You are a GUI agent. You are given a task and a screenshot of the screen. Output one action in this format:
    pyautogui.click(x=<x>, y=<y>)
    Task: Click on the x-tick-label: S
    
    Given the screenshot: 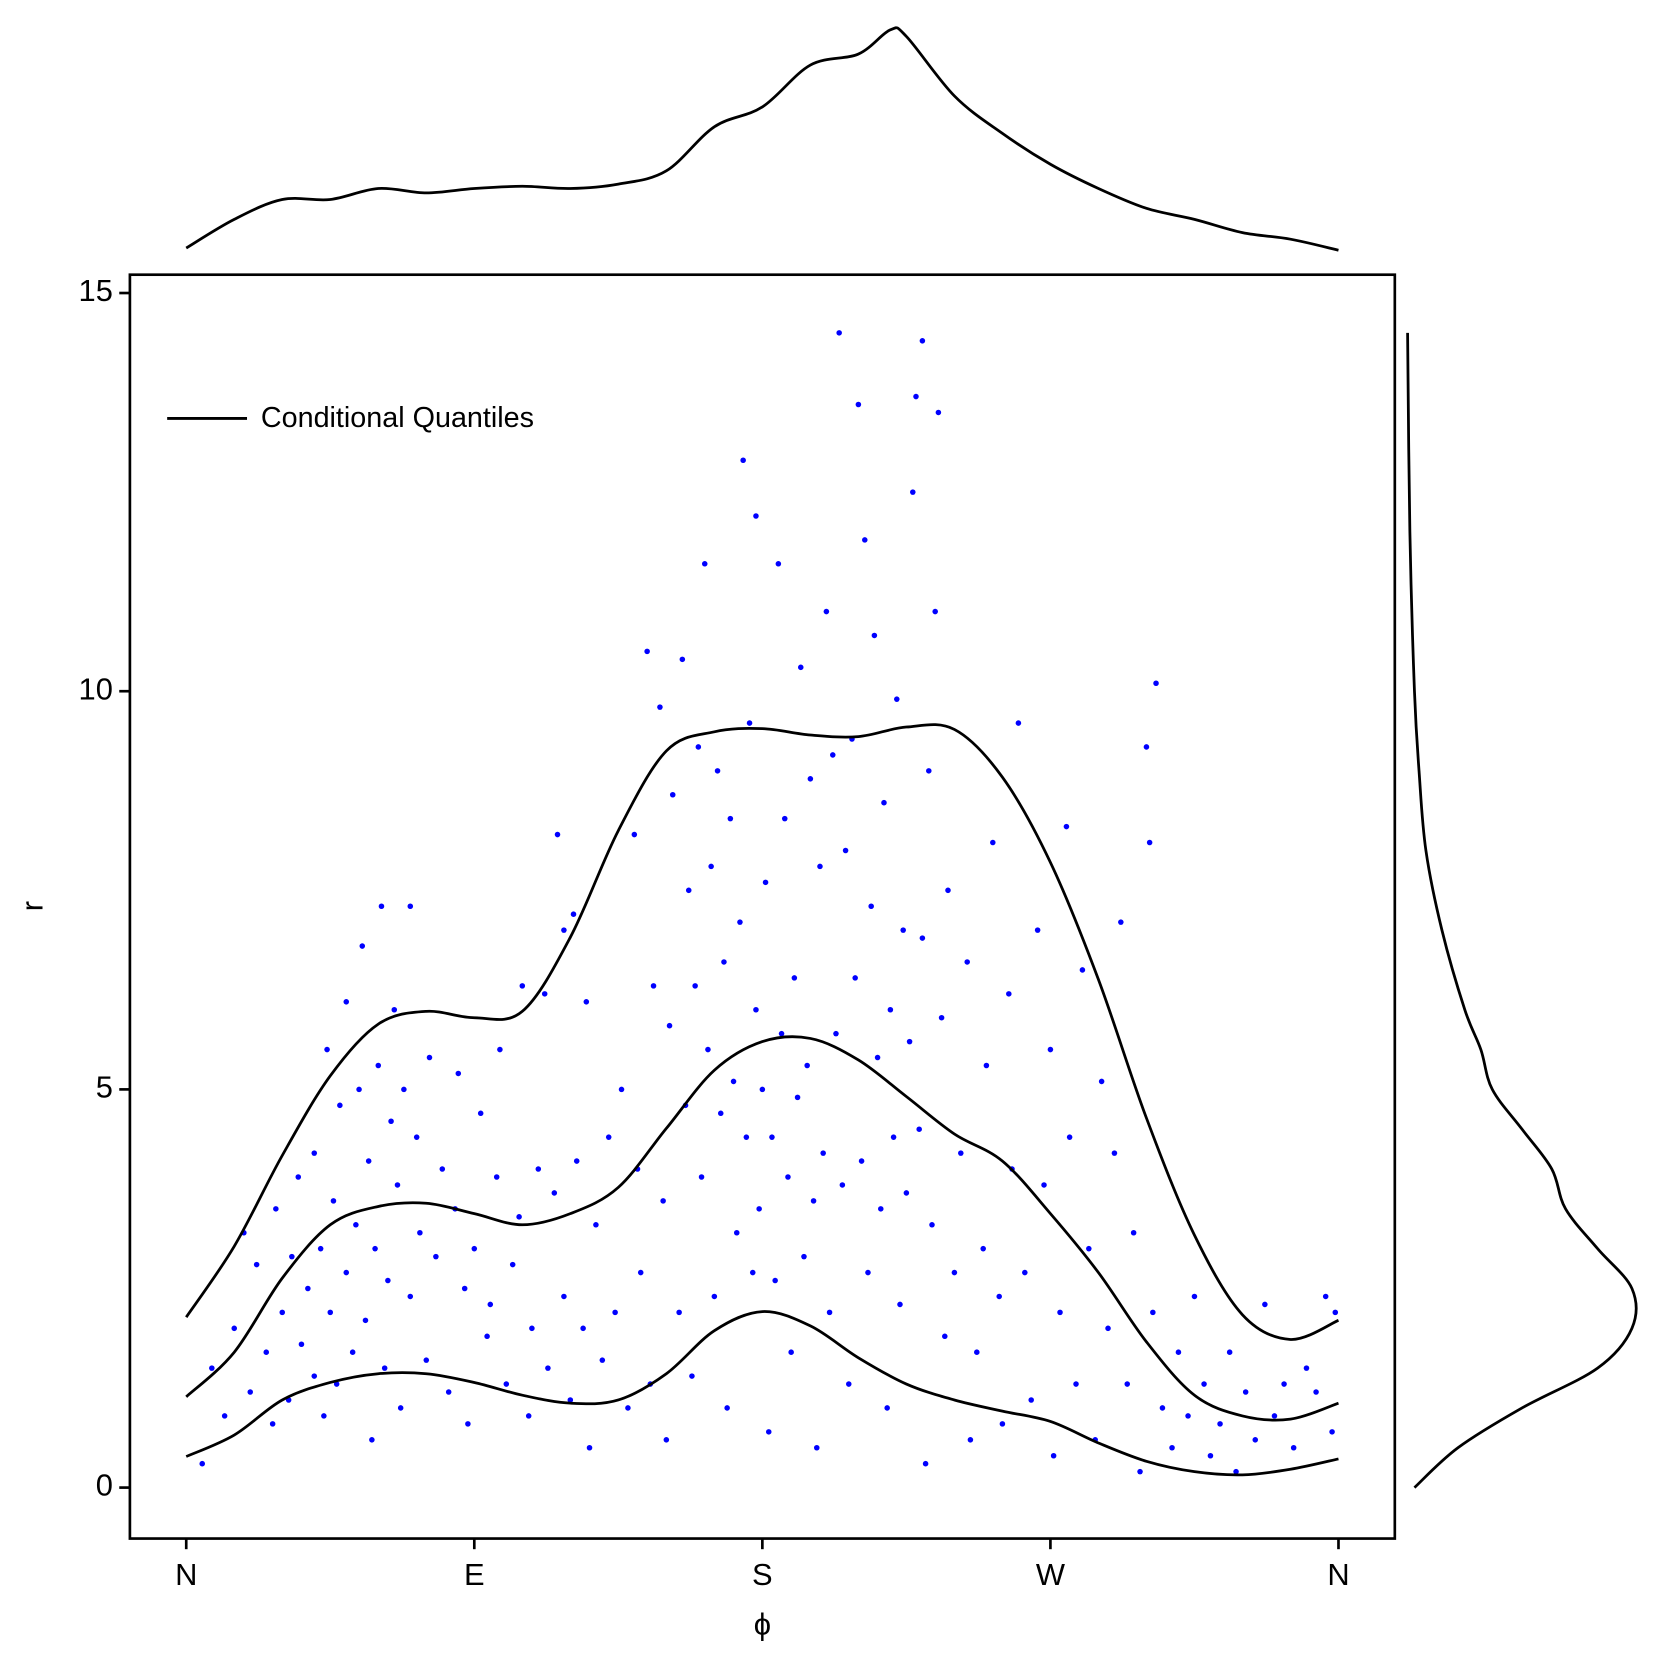 What is the action you would take?
    pyautogui.click(x=762, y=1574)
    